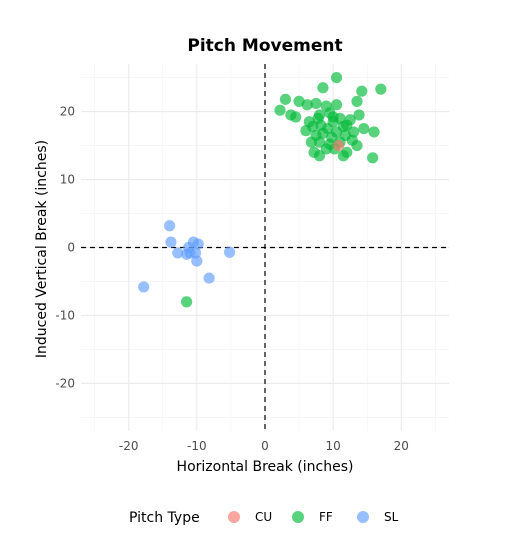  I want to click on y-tick-label: -10, so click(65, 315).